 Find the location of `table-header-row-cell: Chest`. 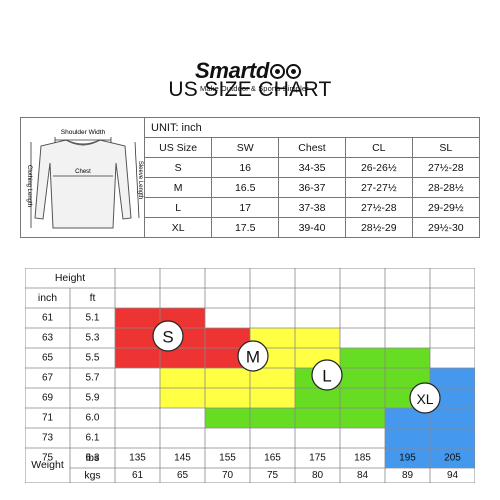

table-header-row-cell: Chest is located at coordinates (312, 148).